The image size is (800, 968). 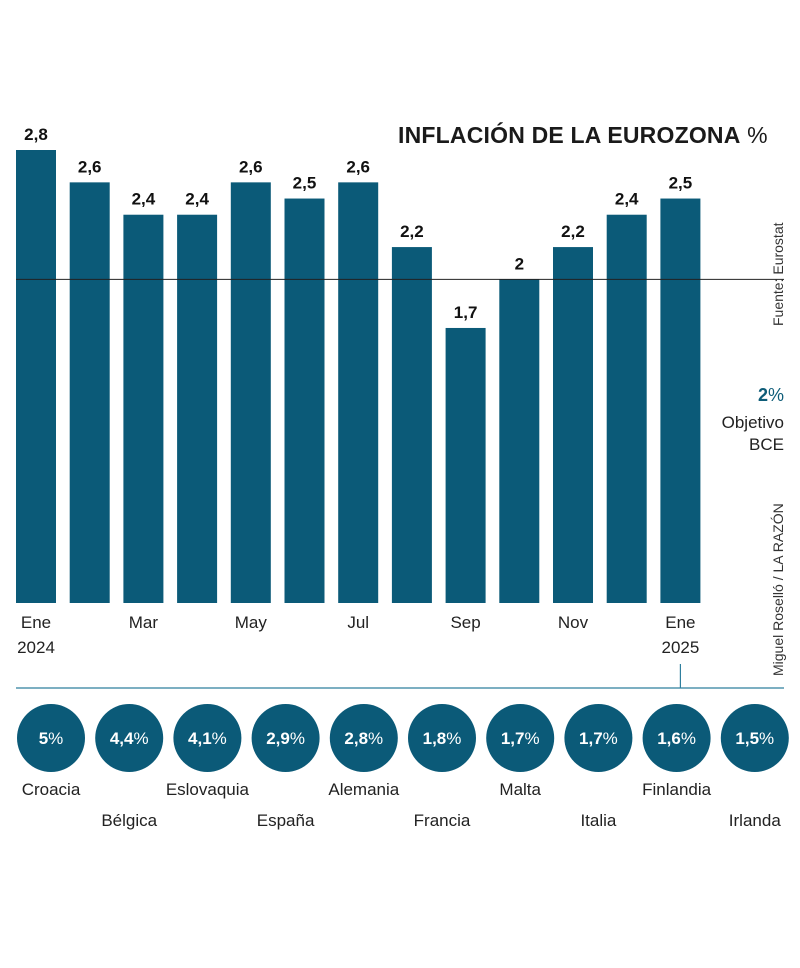 I want to click on target-label-line1: Objetivo, so click(x=752, y=422).